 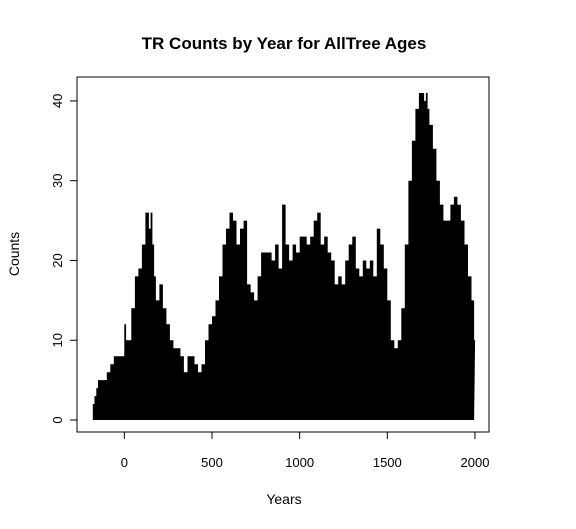 What do you see at coordinates (57, 101) in the screenshot?
I see `y-tick-label: 40` at bounding box center [57, 101].